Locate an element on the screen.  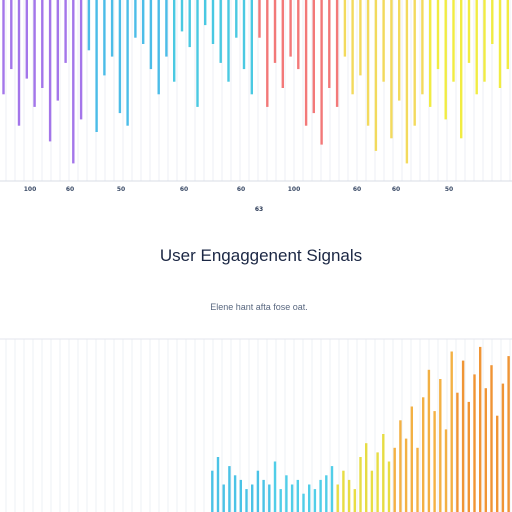
center-label: 63 is located at coordinates (259, 209).